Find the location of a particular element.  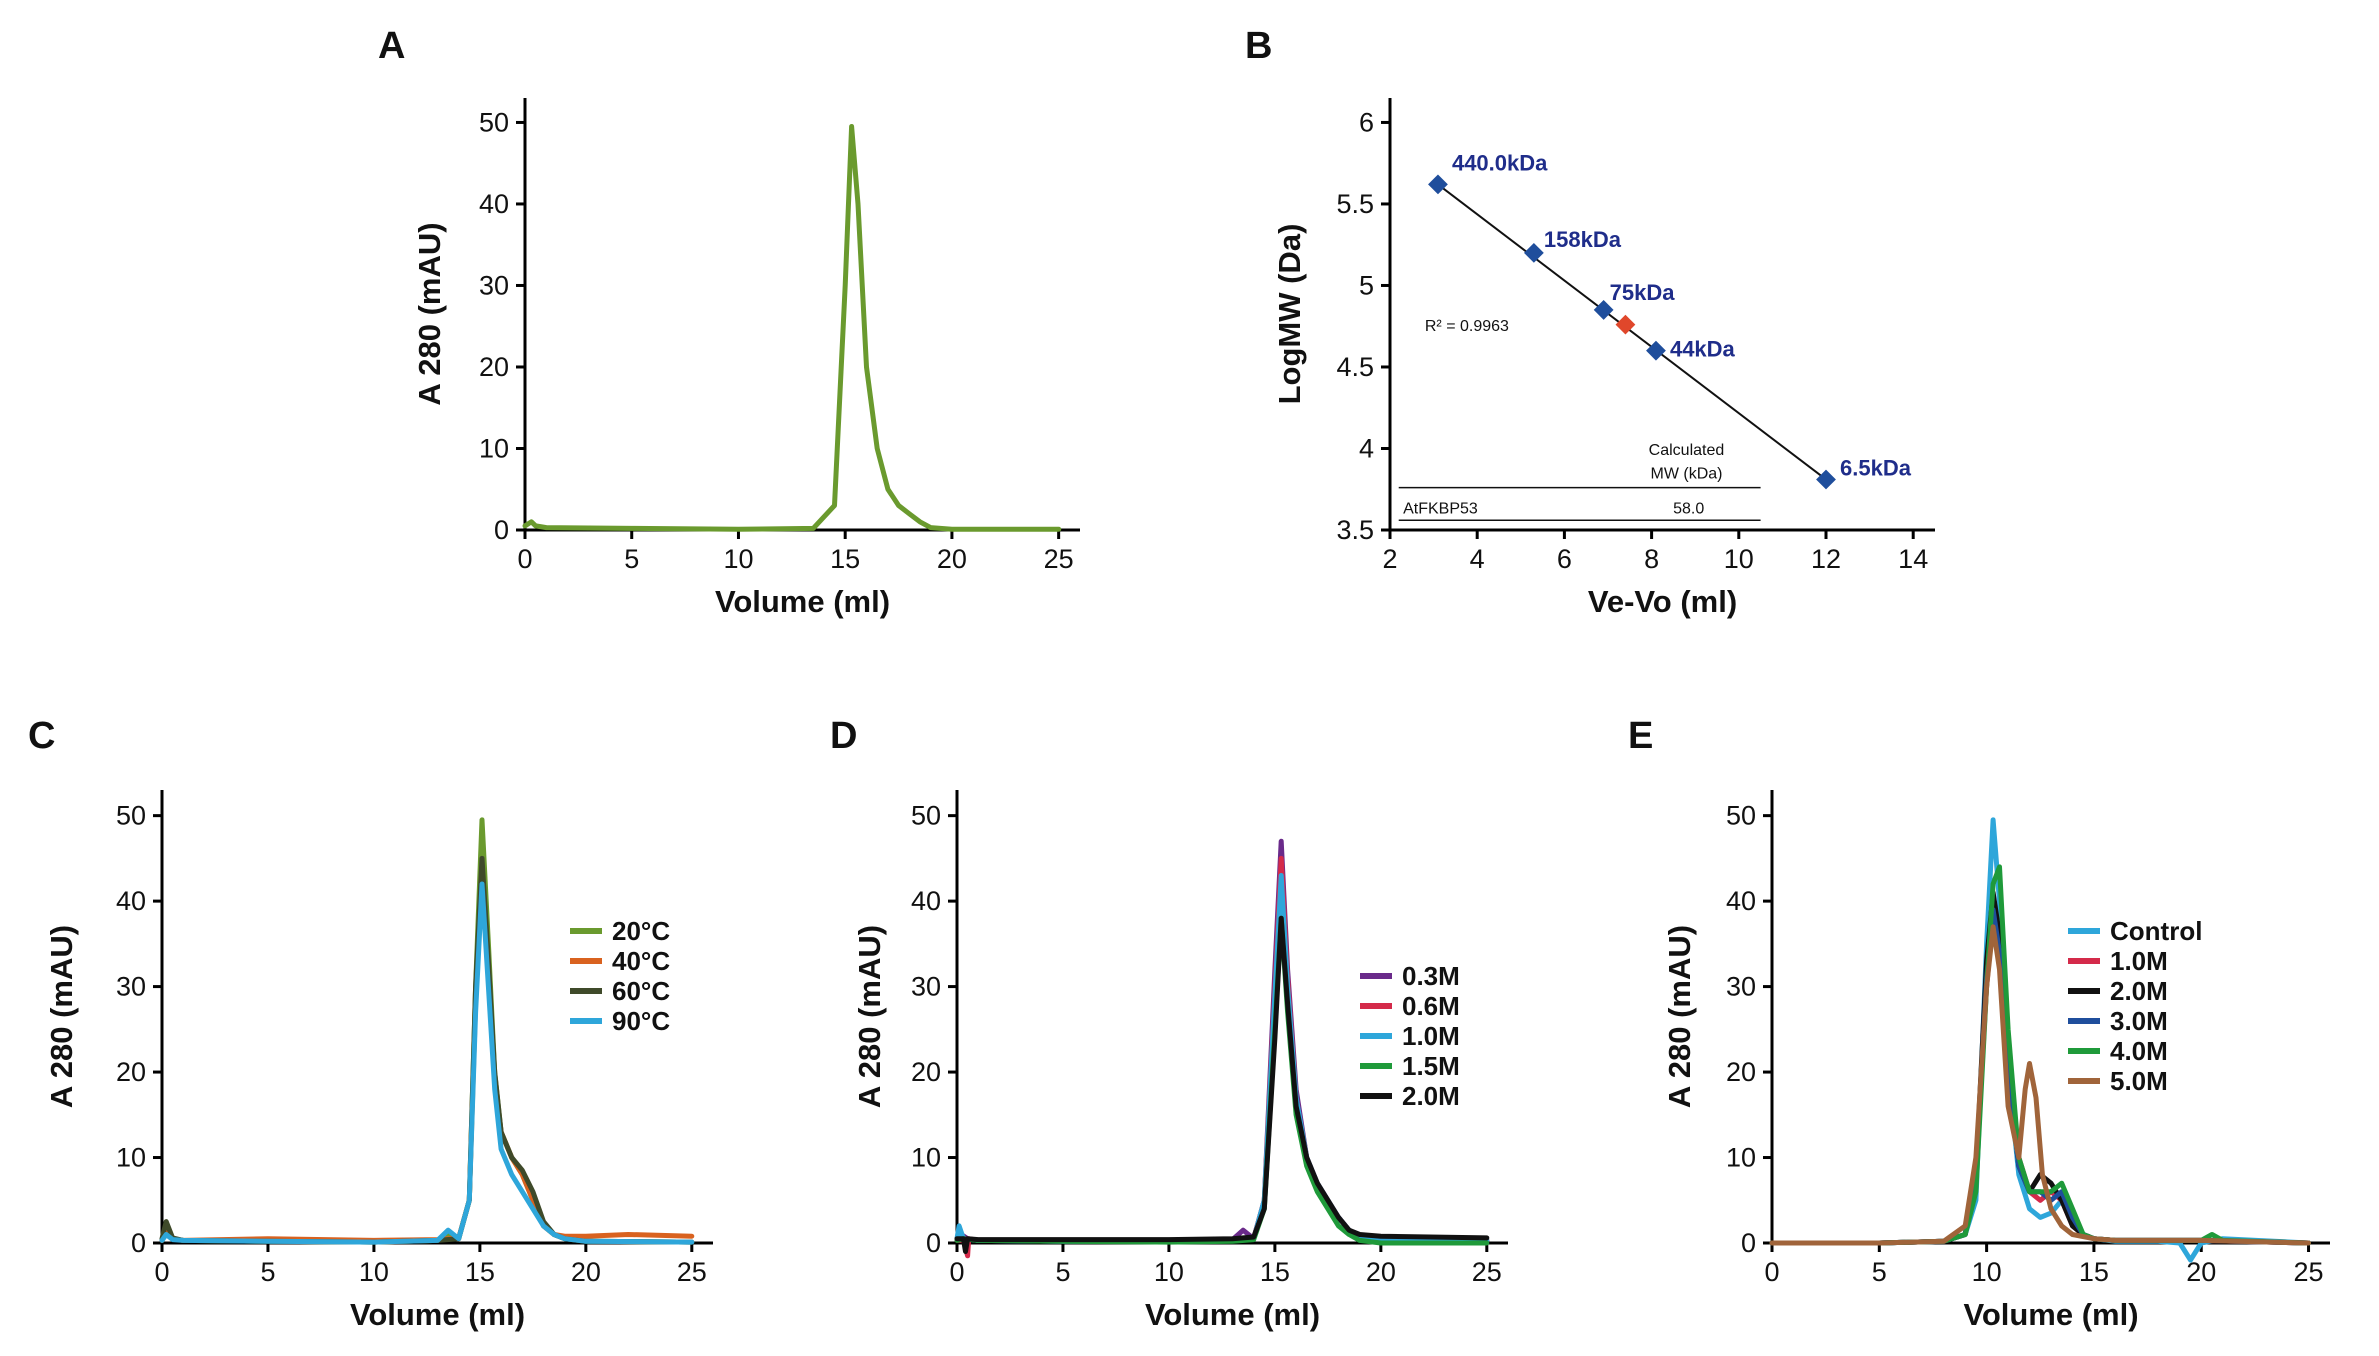

standard-label: 158kDa is located at coordinates (1583, 239).